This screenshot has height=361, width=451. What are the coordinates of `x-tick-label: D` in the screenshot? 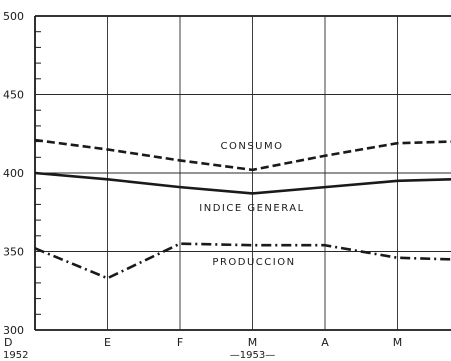 It's located at (8, 342).